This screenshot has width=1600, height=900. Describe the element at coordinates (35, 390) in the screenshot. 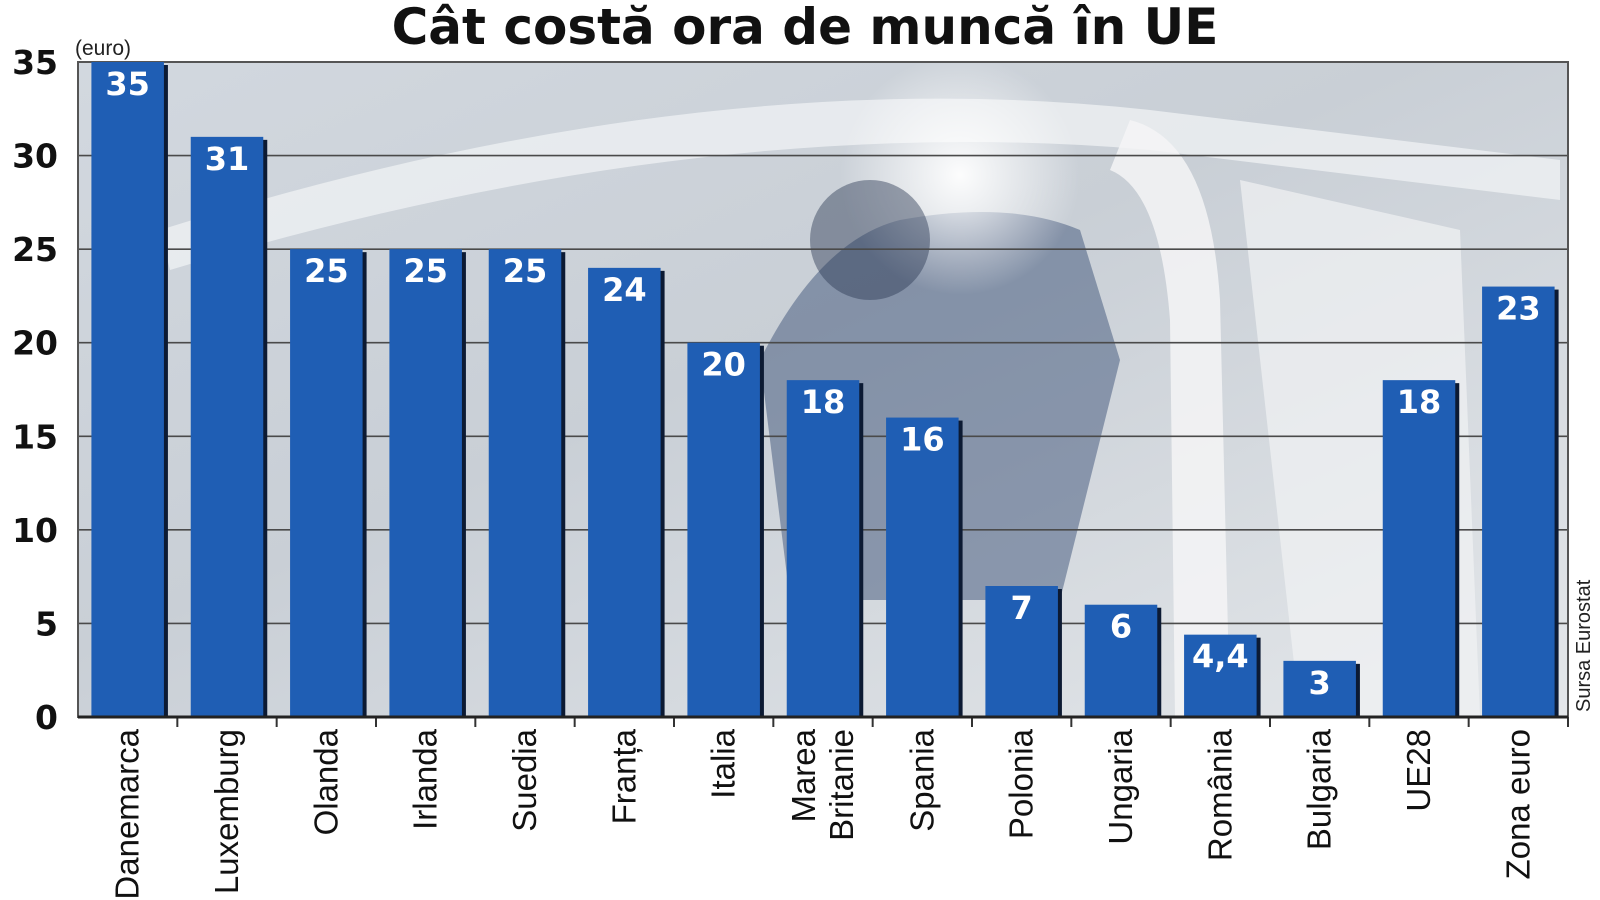

I see `y-axis-ticks: 0 5 10 15 20 25 30 35` at that location.